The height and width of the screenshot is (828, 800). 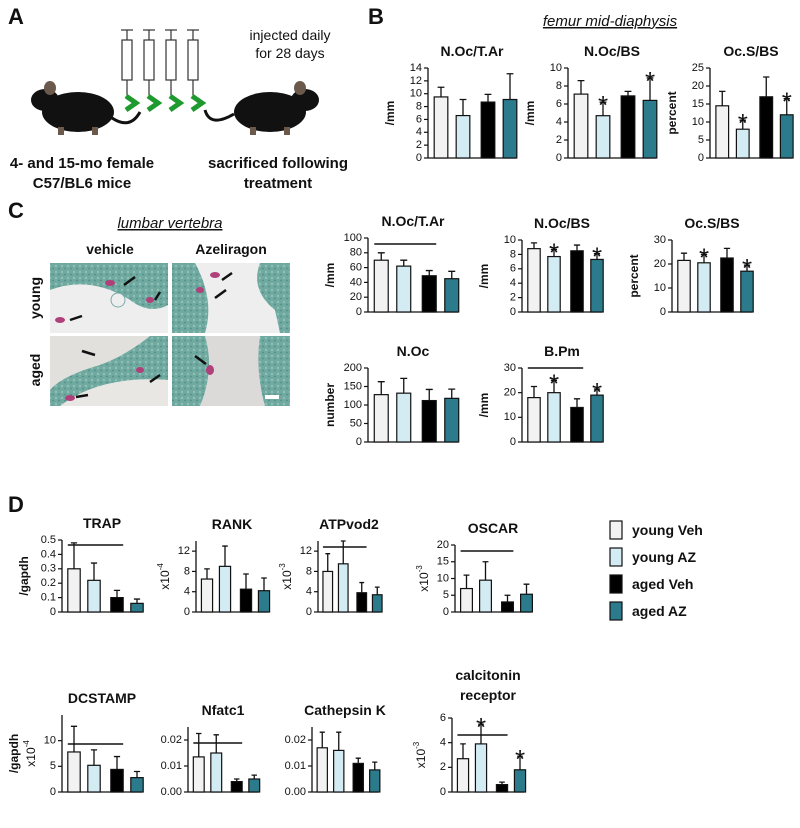 What do you see at coordinates (488, 695) in the screenshot?
I see `chart-title: receptor` at bounding box center [488, 695].